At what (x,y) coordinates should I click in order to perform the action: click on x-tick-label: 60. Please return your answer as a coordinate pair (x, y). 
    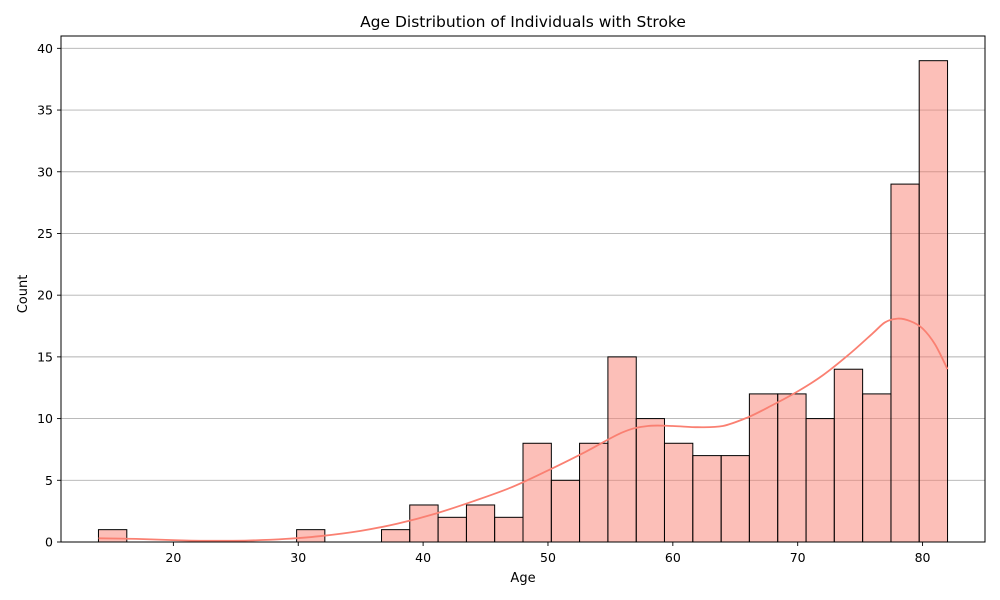
    Looking at the image, I should click on (673, 557).